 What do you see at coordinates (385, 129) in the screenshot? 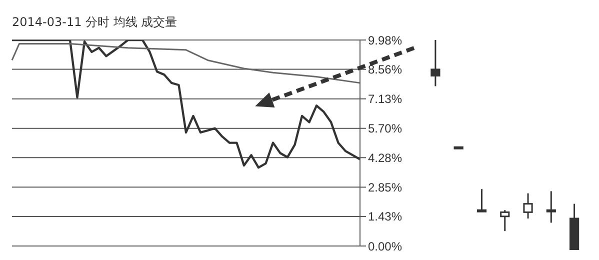
I see `y-tick-label: 5.70%` at bounding box center [385, 129].